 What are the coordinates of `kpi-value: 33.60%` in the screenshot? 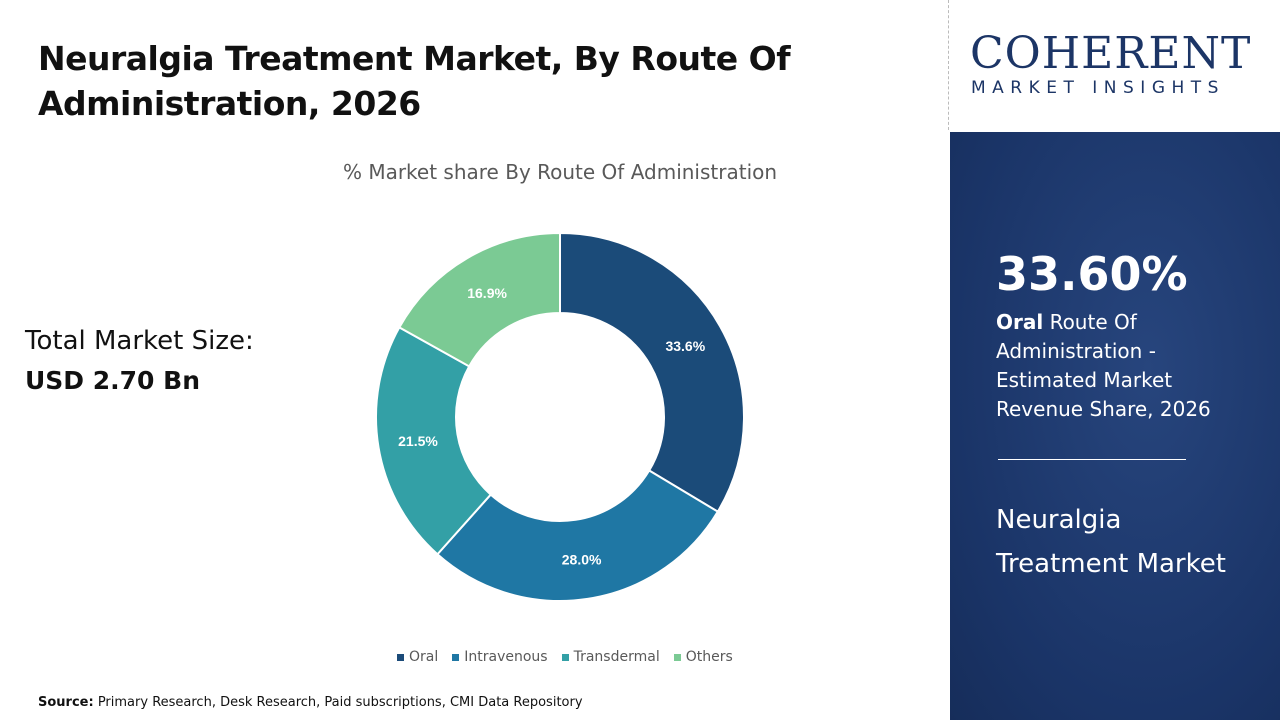 It's located at (1092, 274).